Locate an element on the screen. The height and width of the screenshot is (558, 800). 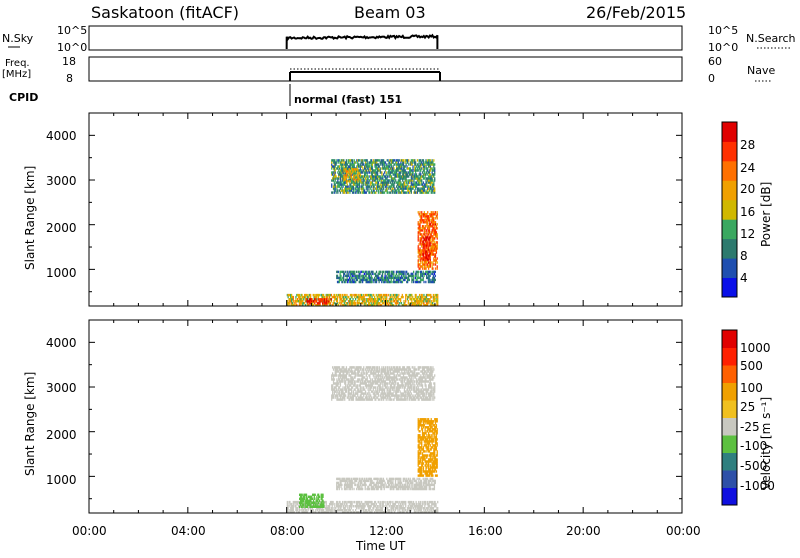
power-cb-tick-4: 4 is located at coordinates (744, 278).